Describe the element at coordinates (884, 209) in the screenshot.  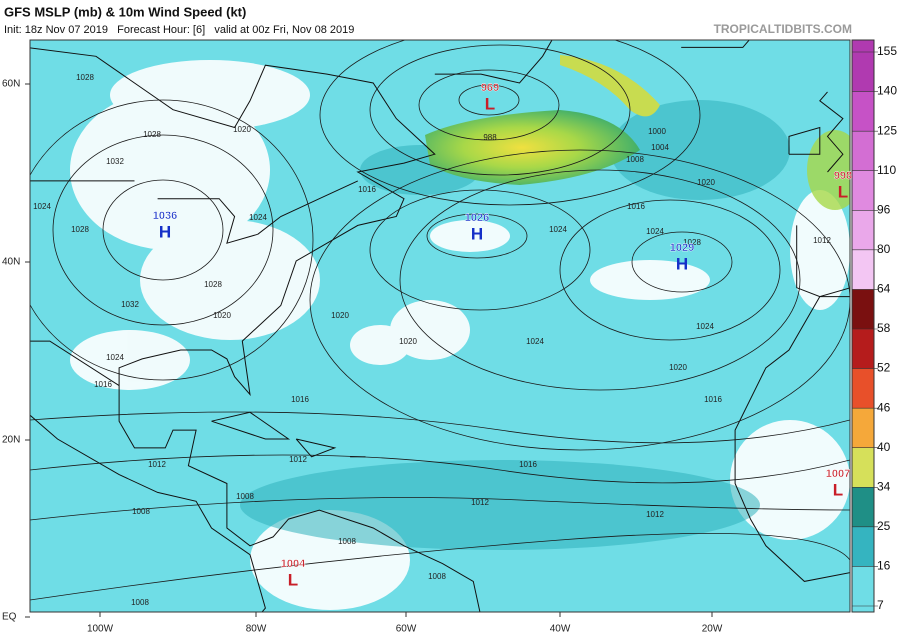
I see `colorbar-label: 96` at that location.